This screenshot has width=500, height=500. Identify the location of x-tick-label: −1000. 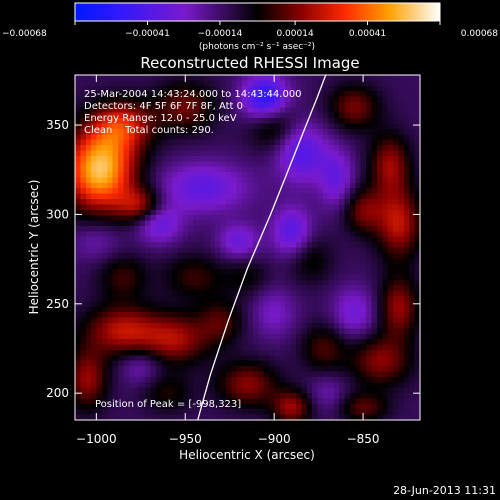
(96, 439).